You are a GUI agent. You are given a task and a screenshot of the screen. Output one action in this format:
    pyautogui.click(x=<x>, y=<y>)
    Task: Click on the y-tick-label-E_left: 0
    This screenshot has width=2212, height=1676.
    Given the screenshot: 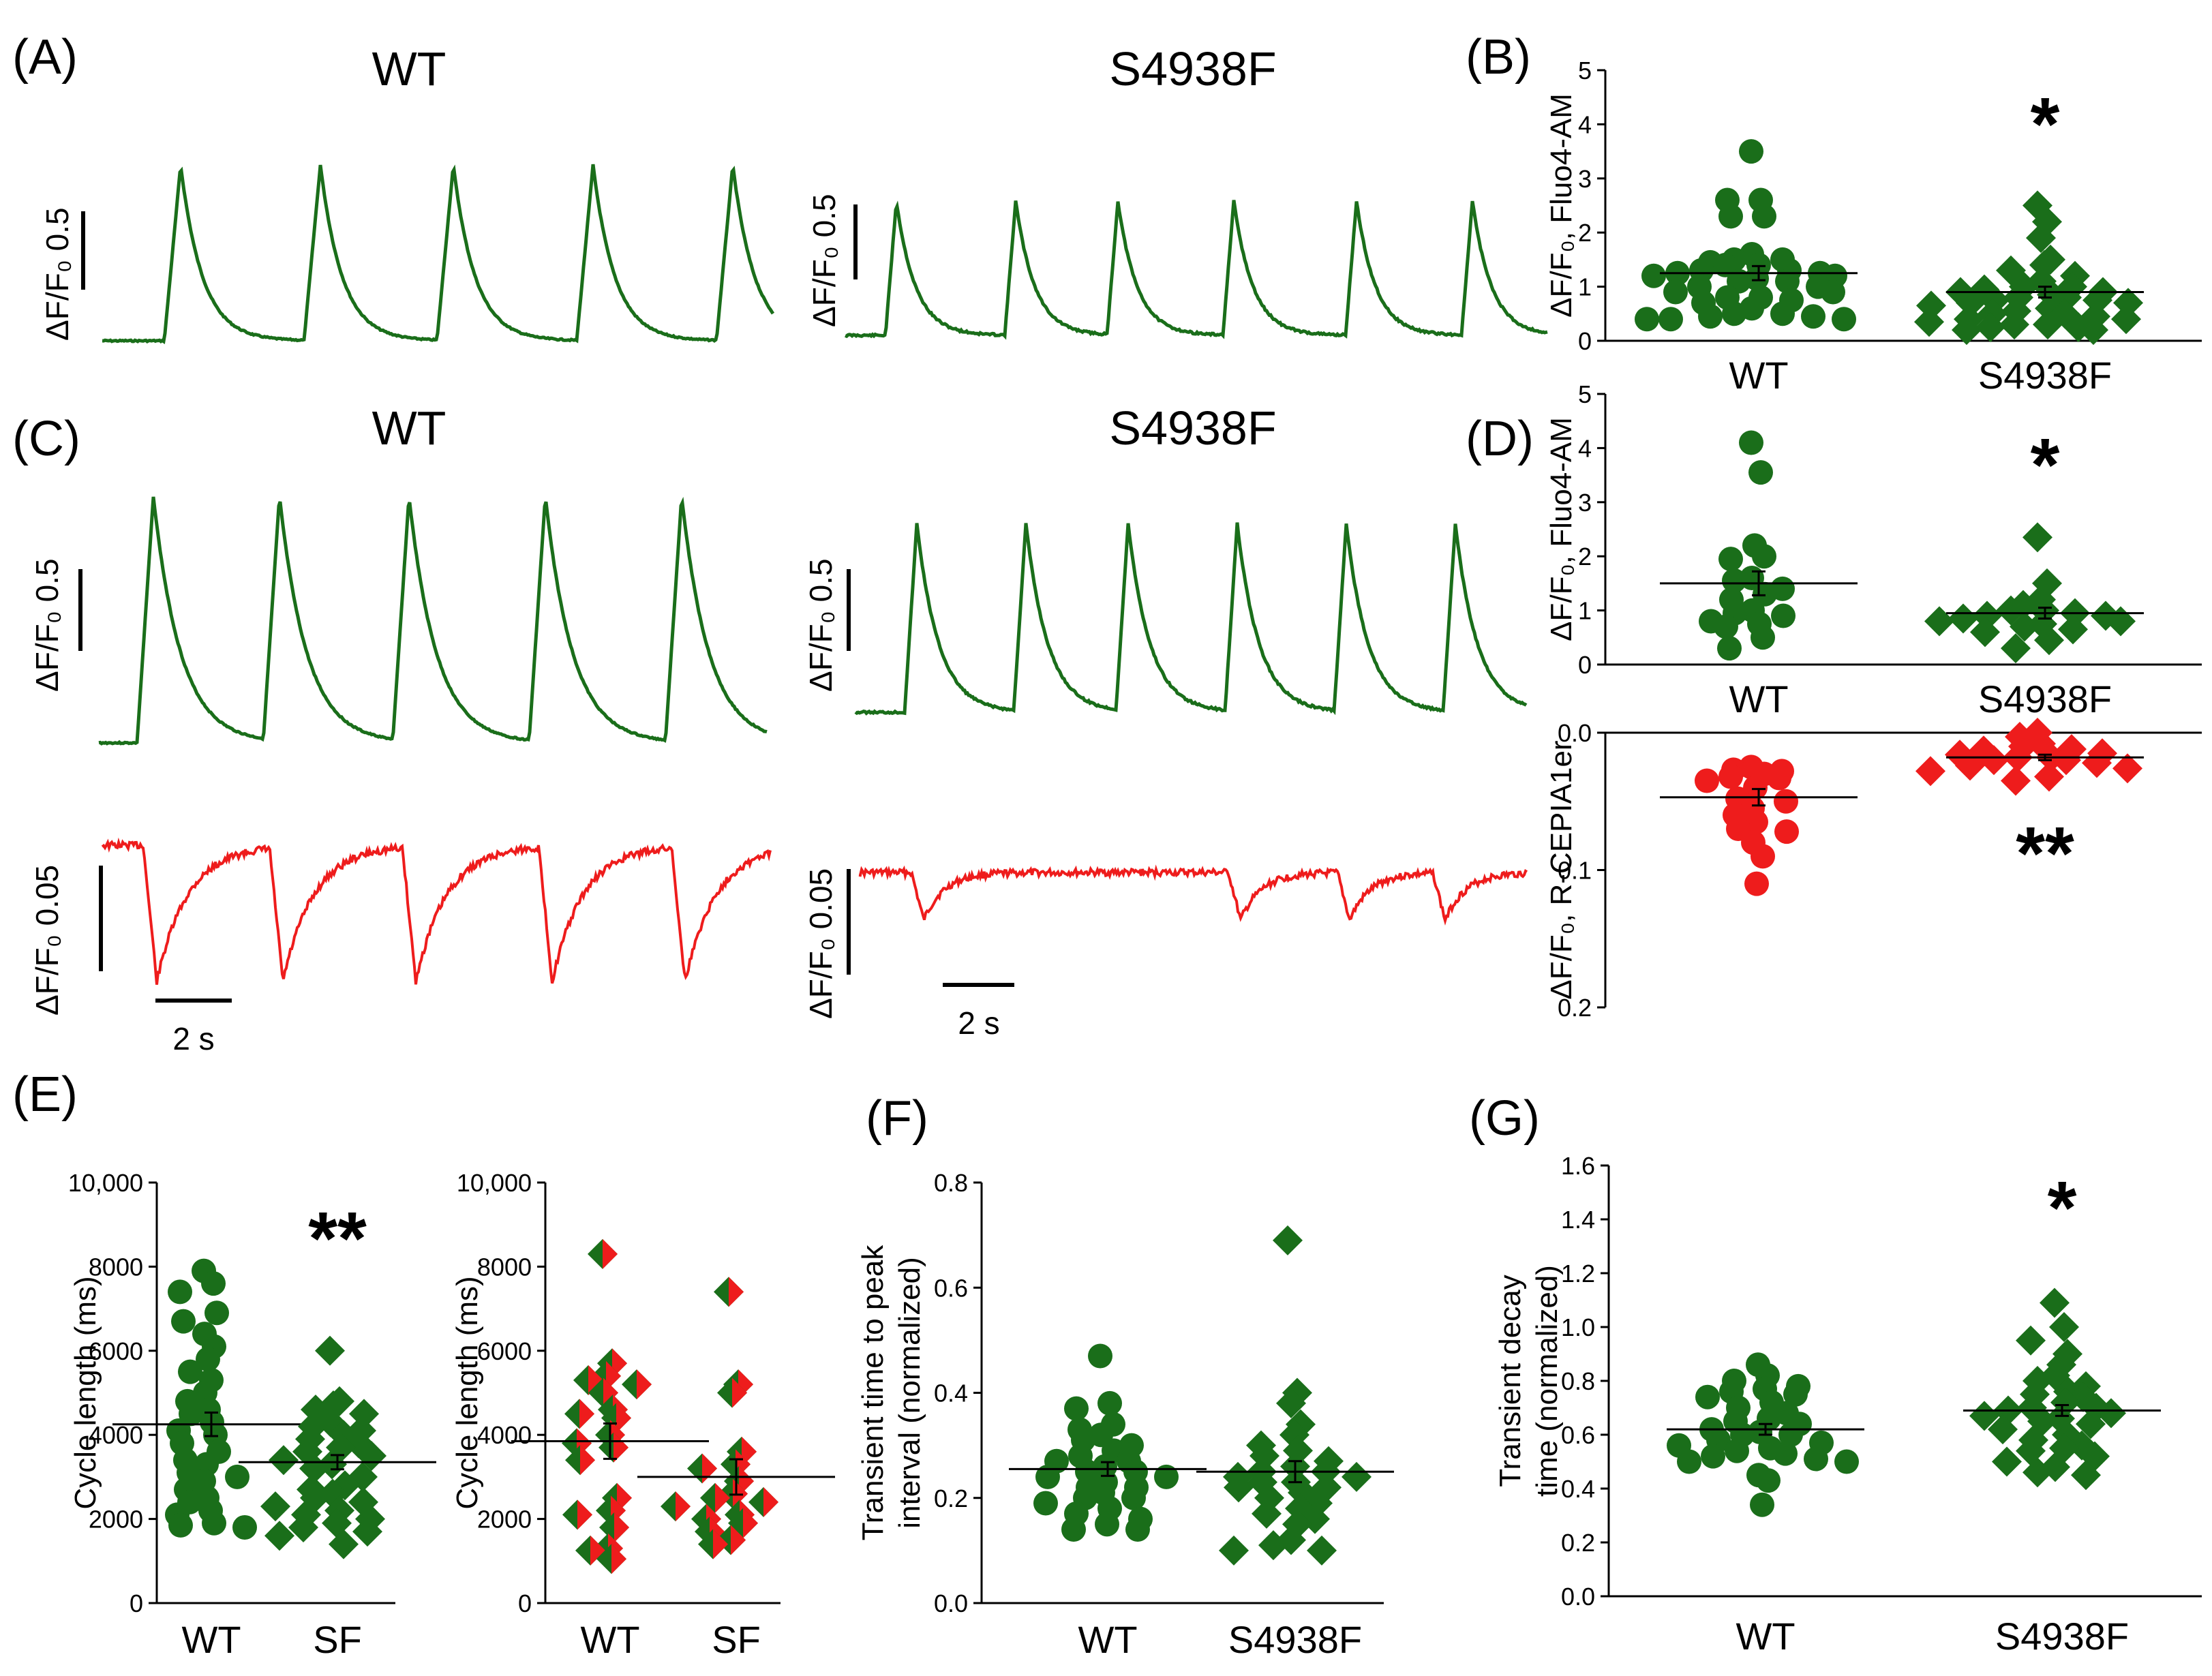 What is the action you would take?
    pyautogui.click(x=136, y=1603)
    